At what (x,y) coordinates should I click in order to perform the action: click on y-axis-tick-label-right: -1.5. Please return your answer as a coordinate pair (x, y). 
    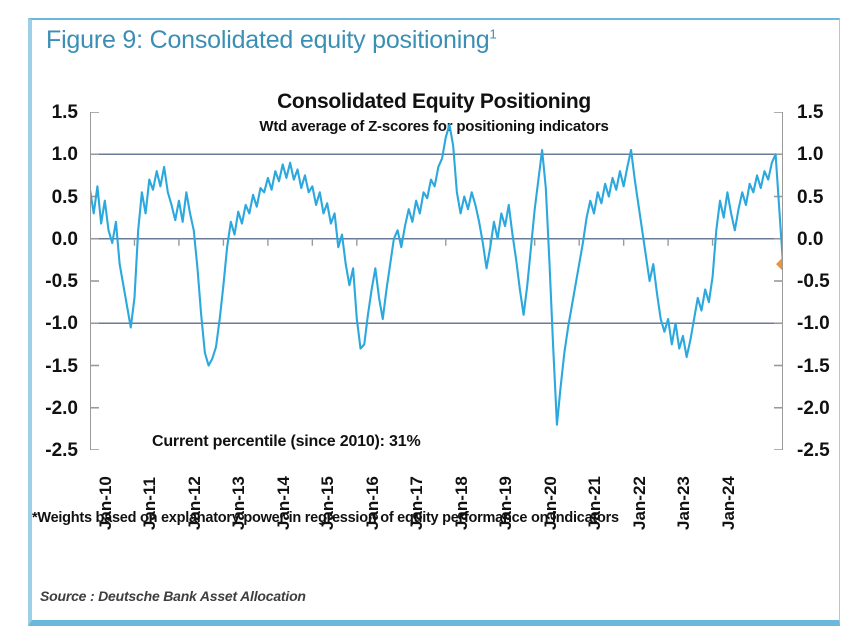
    Looking at the image, I should click on (813, 366).